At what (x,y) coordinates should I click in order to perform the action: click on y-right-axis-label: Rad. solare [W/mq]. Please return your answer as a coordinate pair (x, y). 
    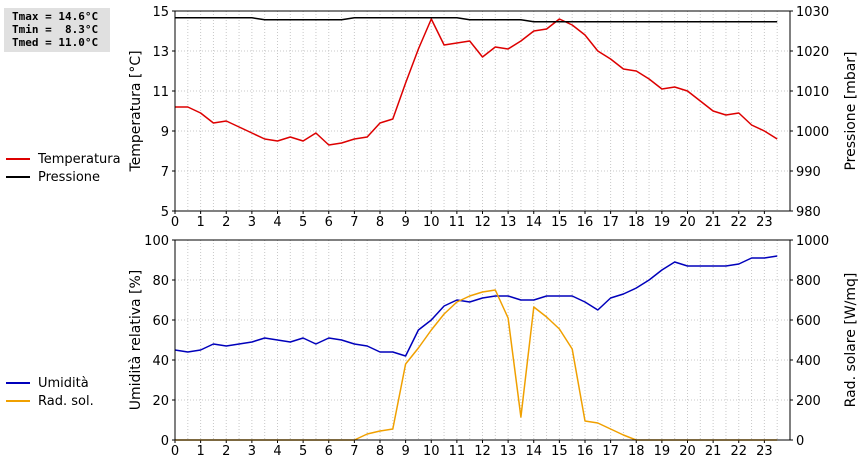
    Looking at the image, I should click on (851, 340).